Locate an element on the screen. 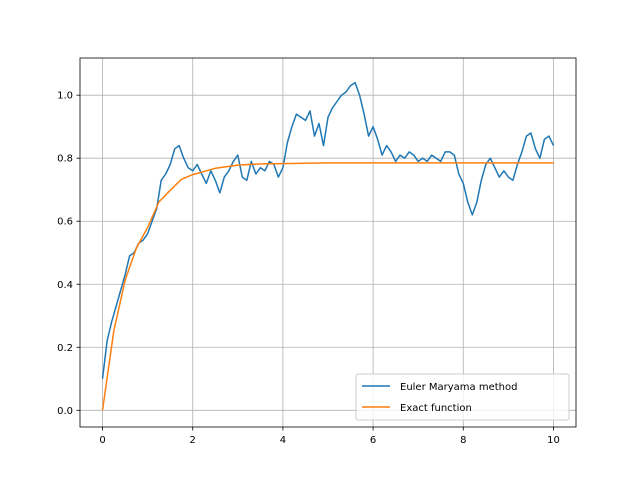 This screenshot has height=480, width=640. x-tick-label: 2 is located at coordinates (193, 440).